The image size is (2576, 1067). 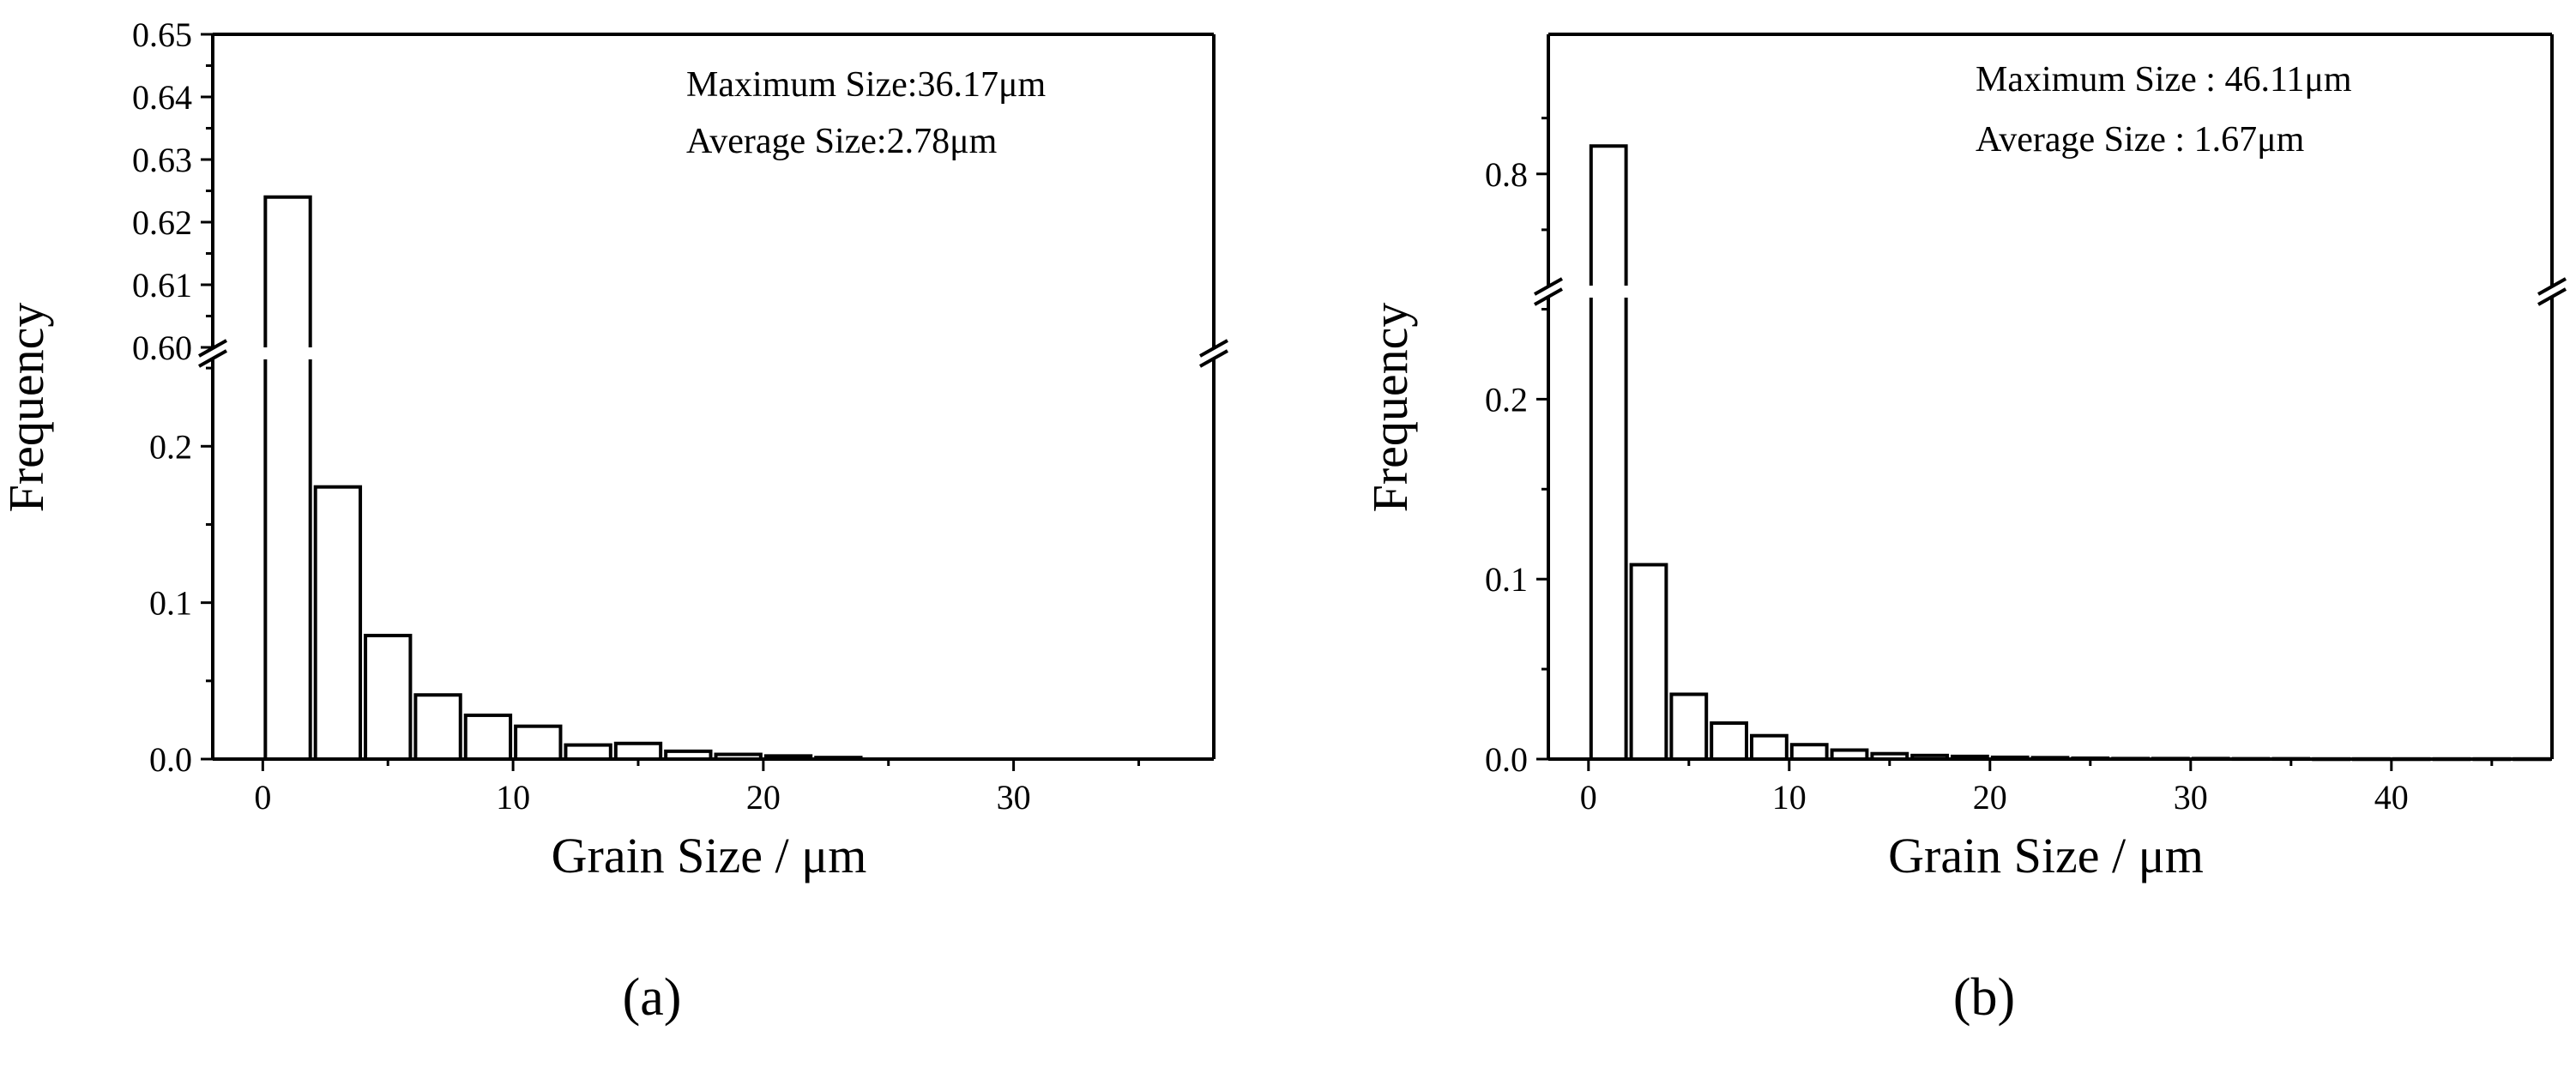 I want to click on y-tick-label-upper: 0.64, so click(x=162, y=97).